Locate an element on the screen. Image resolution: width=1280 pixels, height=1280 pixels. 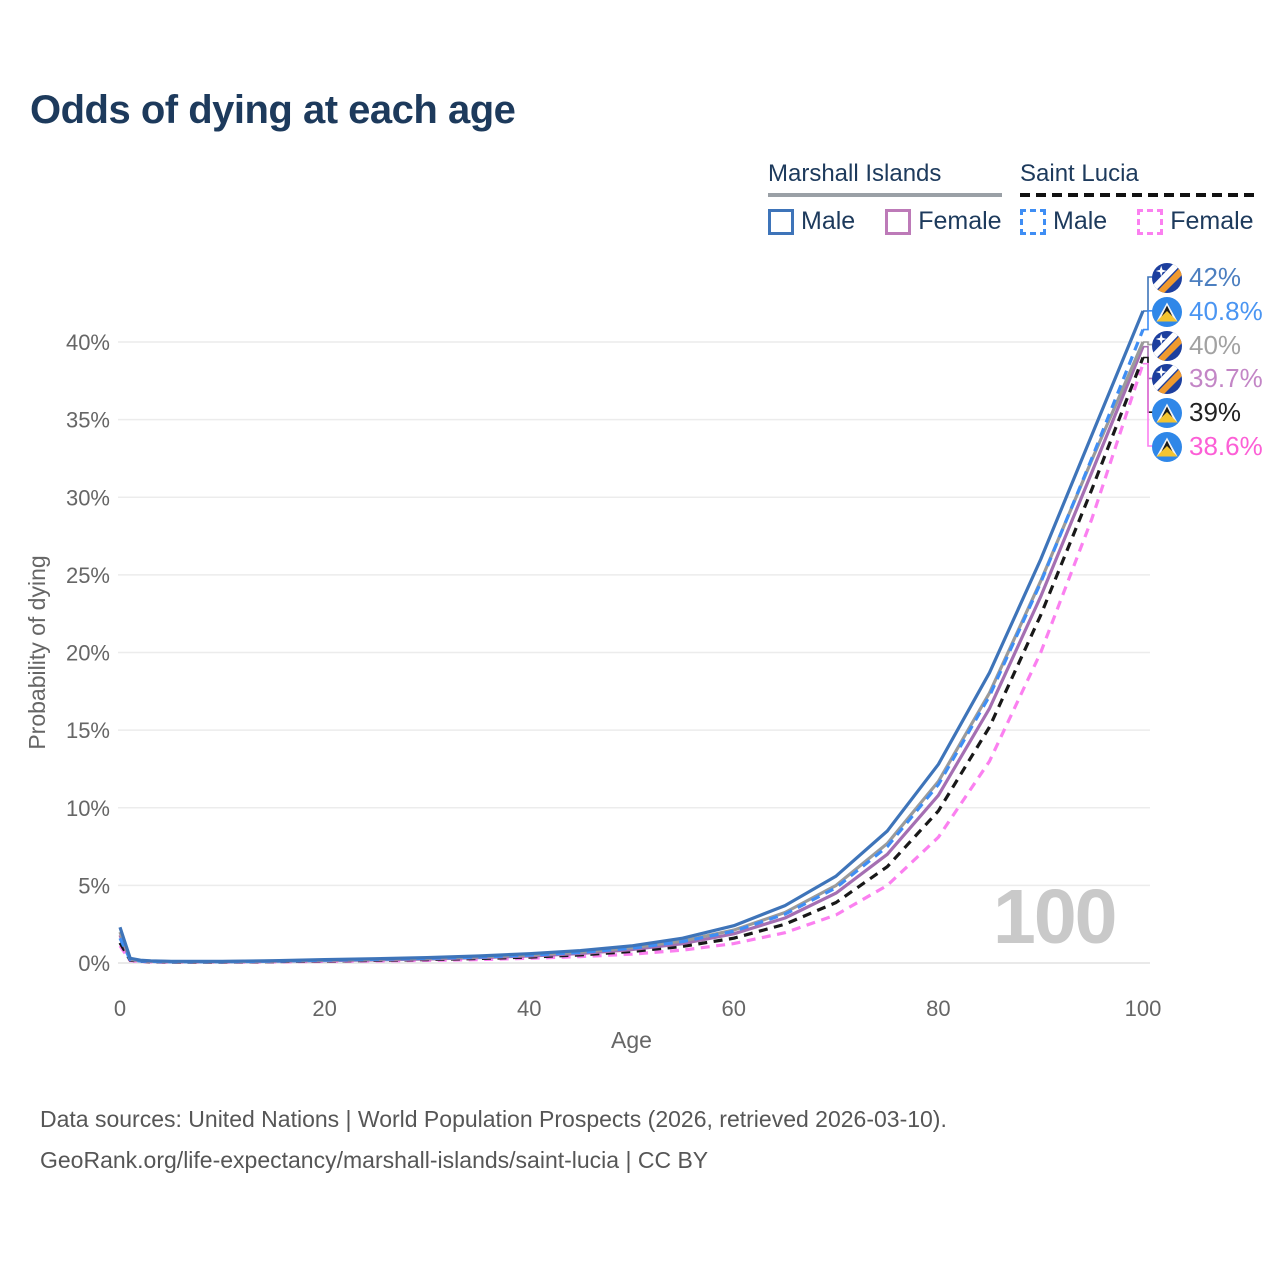
x-tick-label: 20 is located at coordinates (324, 1008).